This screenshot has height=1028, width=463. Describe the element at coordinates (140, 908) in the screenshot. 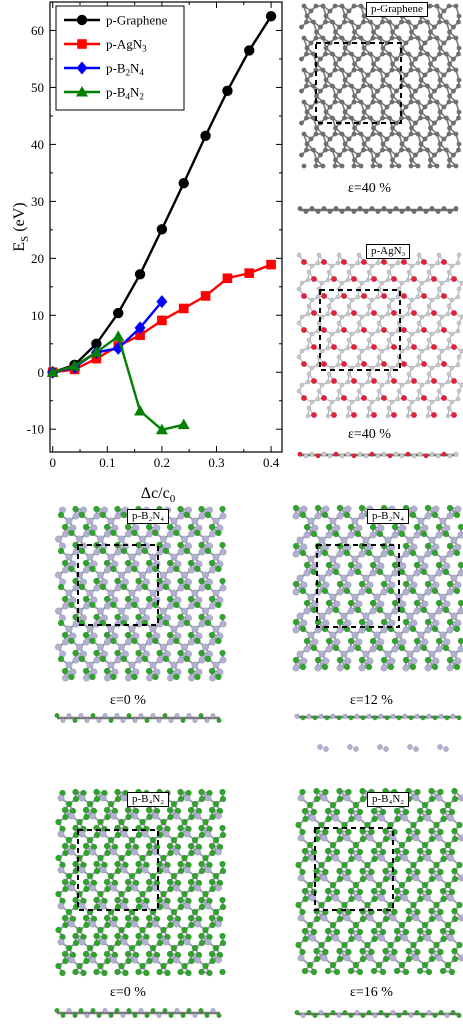

I see `structure-panel-b4n2-0: p-B₄N₂ ε=0 %` at that location.